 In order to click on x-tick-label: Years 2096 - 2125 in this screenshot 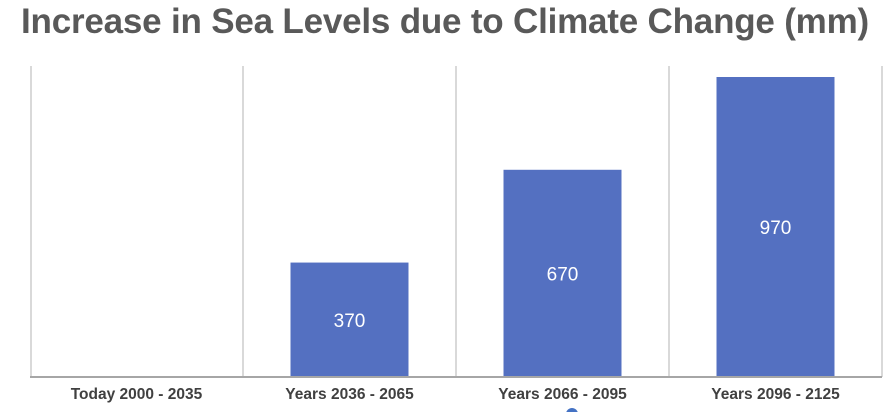, I will do `click(775, 394)`.